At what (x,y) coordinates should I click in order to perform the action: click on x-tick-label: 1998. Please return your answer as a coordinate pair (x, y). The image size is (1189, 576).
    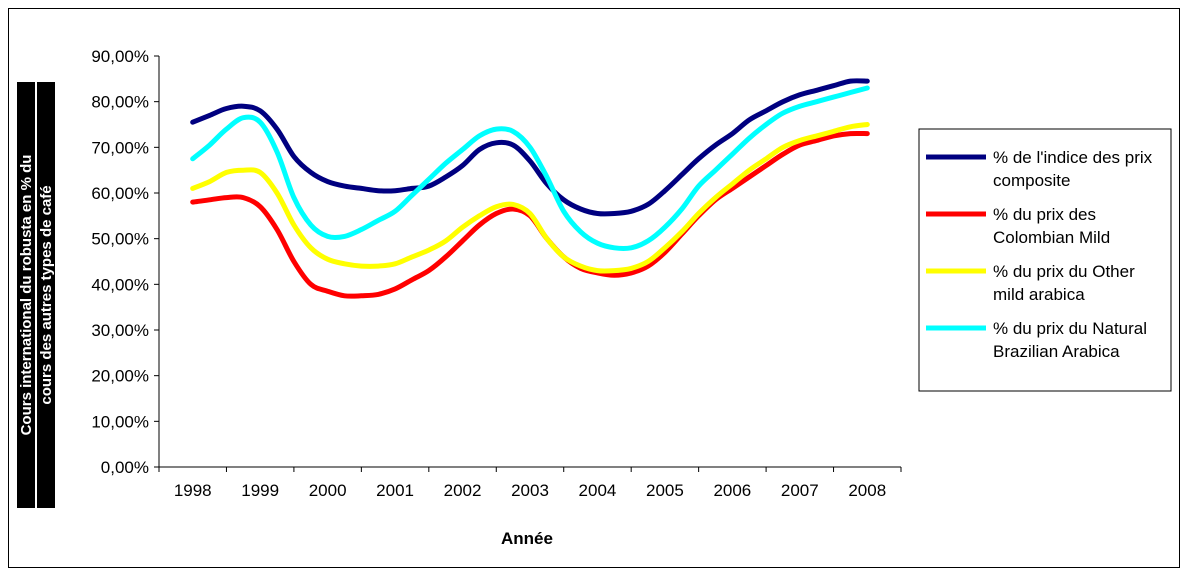
    Looking at the image, I should click on (193, 490).